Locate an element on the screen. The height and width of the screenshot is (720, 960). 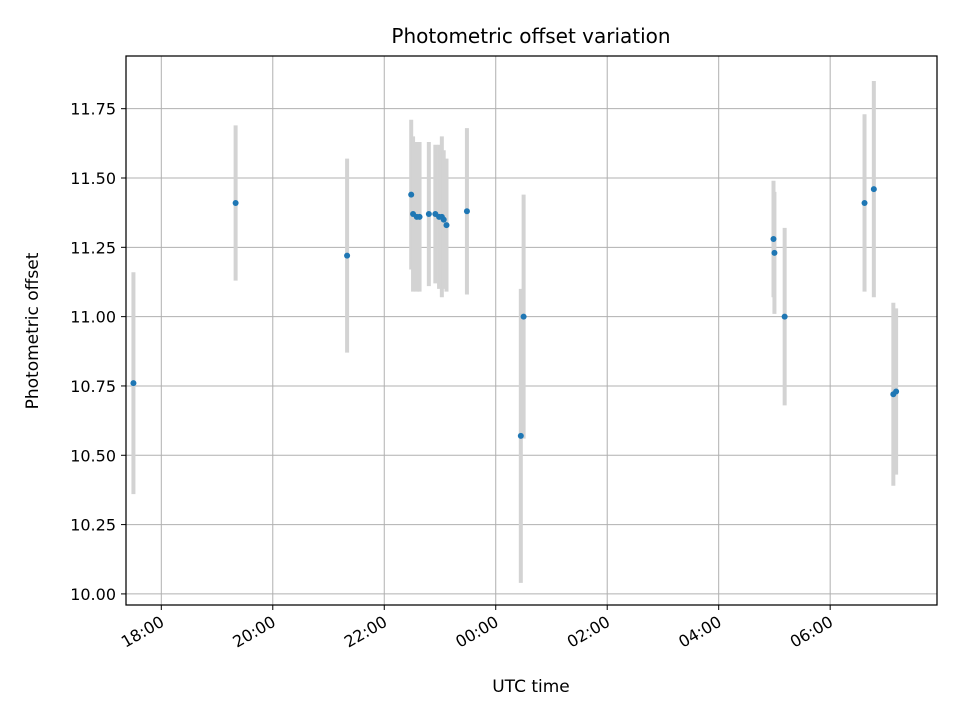
y-tick-label: 11.25 is located at coordinates (93, 247).